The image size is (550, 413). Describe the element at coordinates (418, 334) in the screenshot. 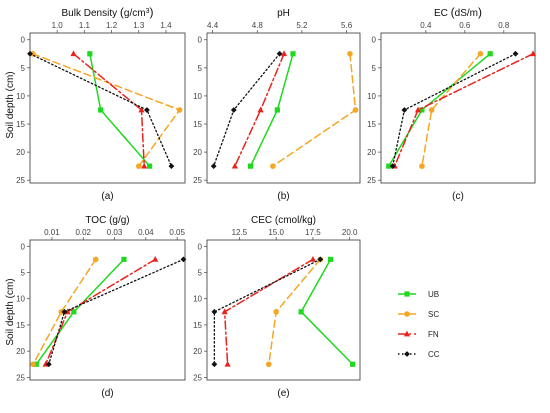

I see `legend-item-fn: FN` at that location.